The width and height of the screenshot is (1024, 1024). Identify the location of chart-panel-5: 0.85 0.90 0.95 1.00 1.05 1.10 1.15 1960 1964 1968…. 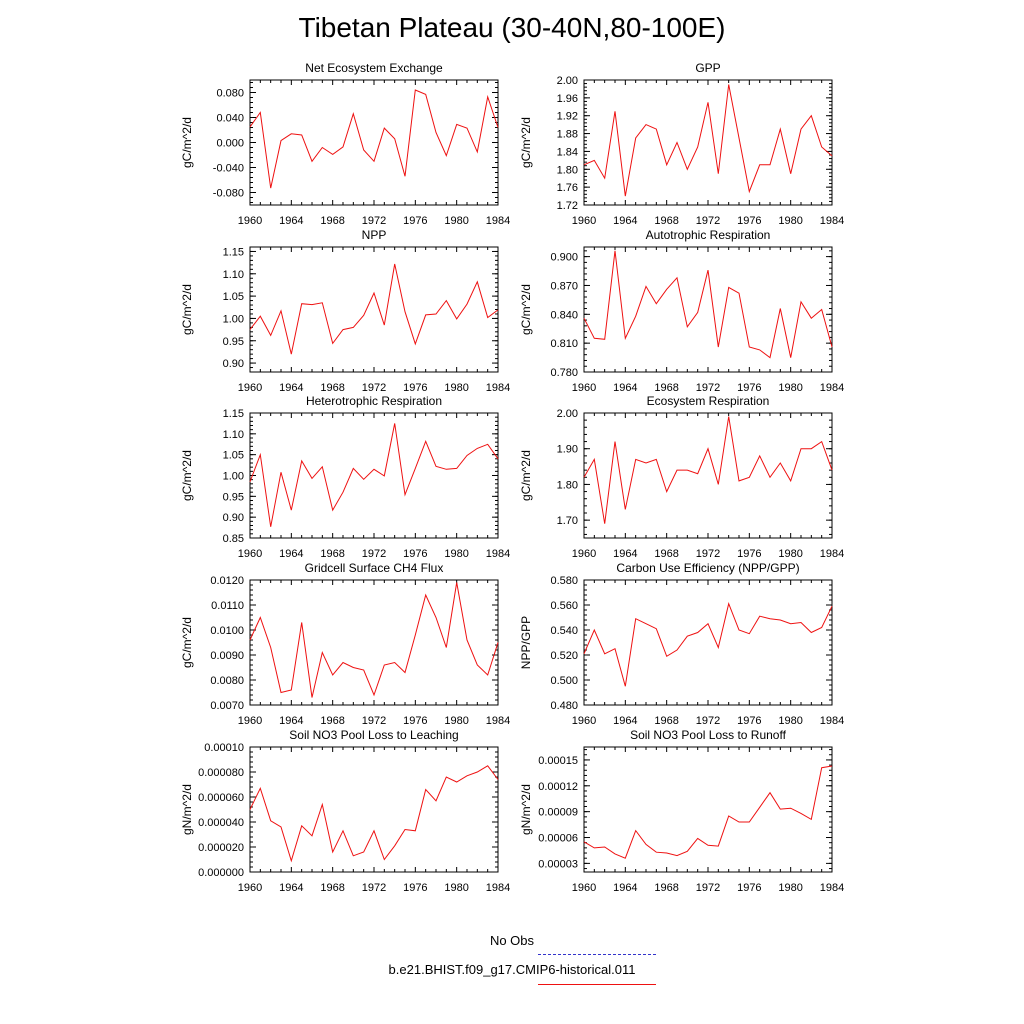
(345, 477).